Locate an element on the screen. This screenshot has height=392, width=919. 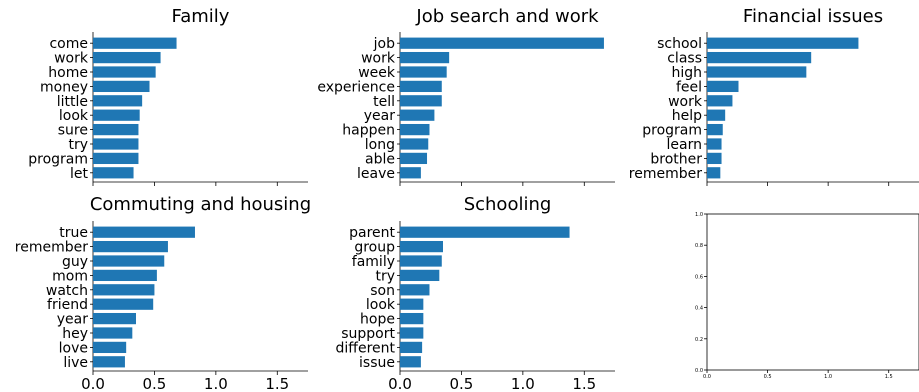
bar-job is located at coordinates (502, 43).